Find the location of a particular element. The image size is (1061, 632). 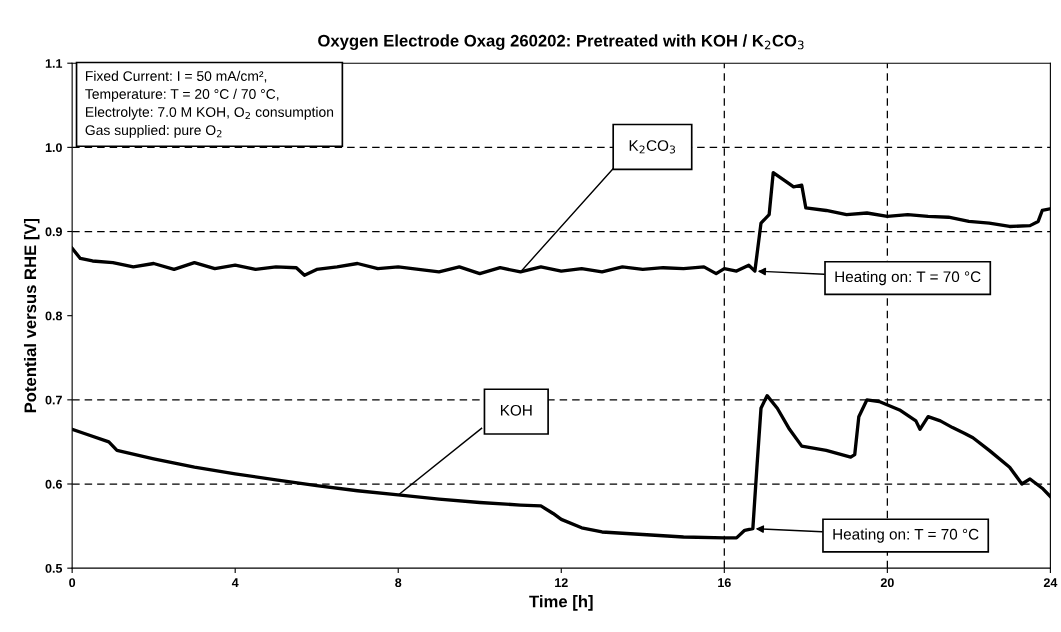

y-axis-title: Potential versus RHE [V] is located at coordinates (31, 315).